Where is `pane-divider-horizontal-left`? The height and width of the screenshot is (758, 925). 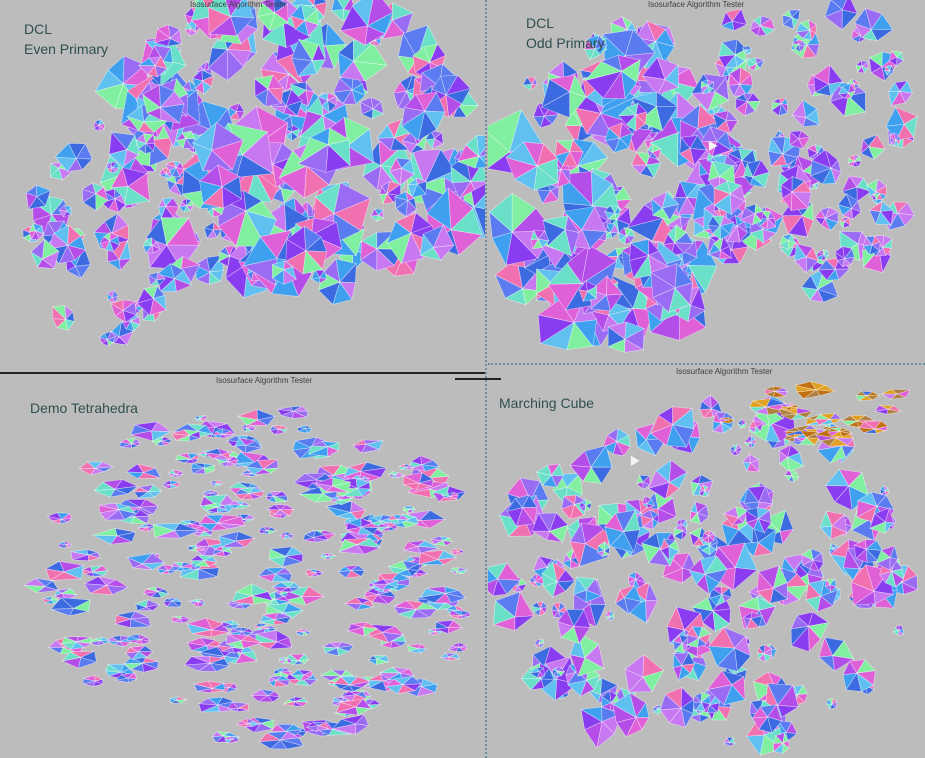
pane-divider-horizontal-left is located at coordinates (242, 373).